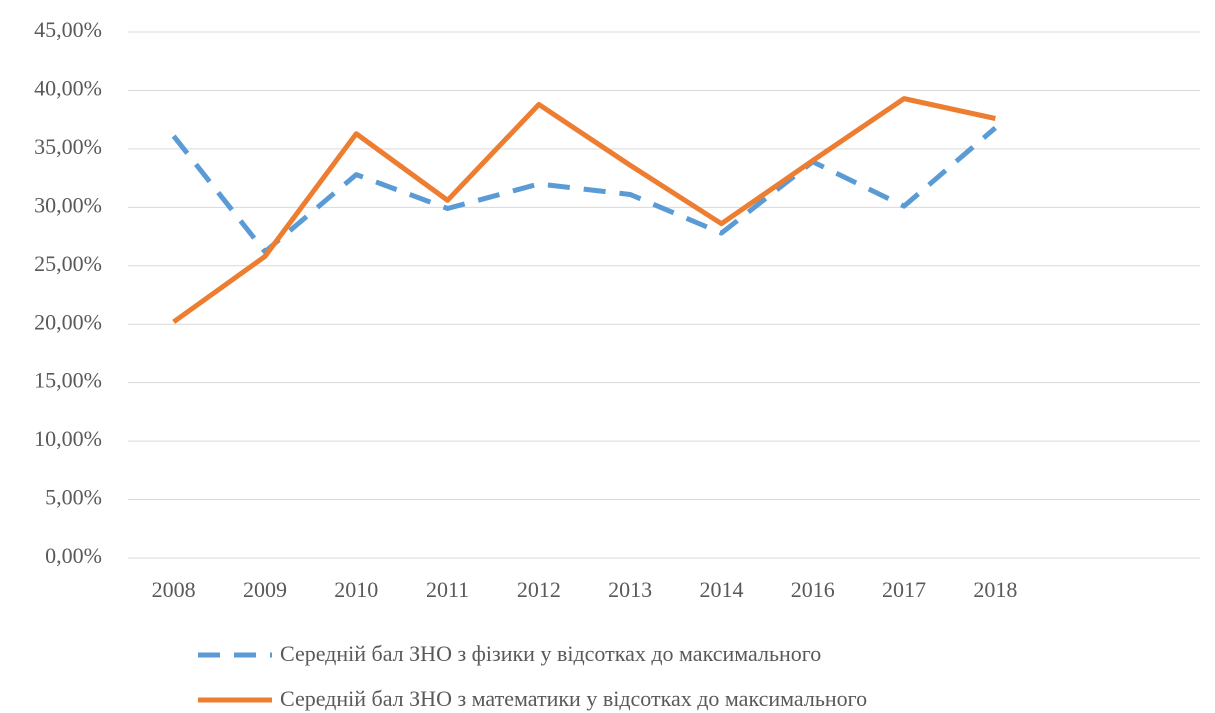  I want to click on x-tick-label: 2014, so click(721, 589).